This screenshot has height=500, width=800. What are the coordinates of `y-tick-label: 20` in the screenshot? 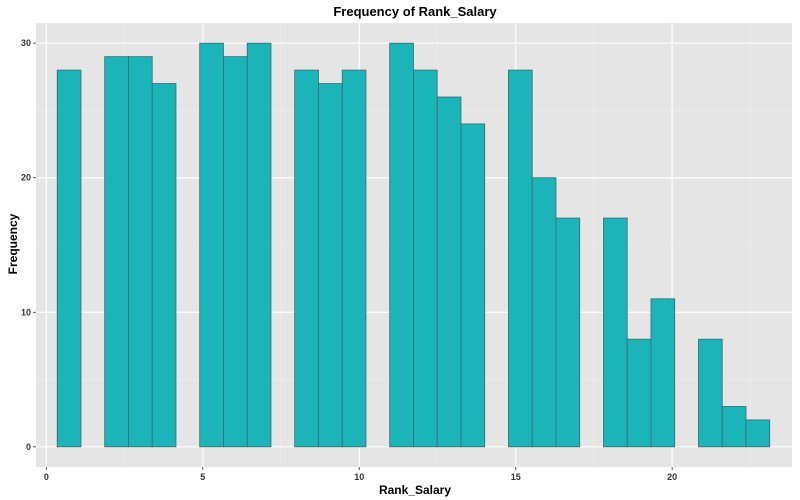 It's located at (26, 178).